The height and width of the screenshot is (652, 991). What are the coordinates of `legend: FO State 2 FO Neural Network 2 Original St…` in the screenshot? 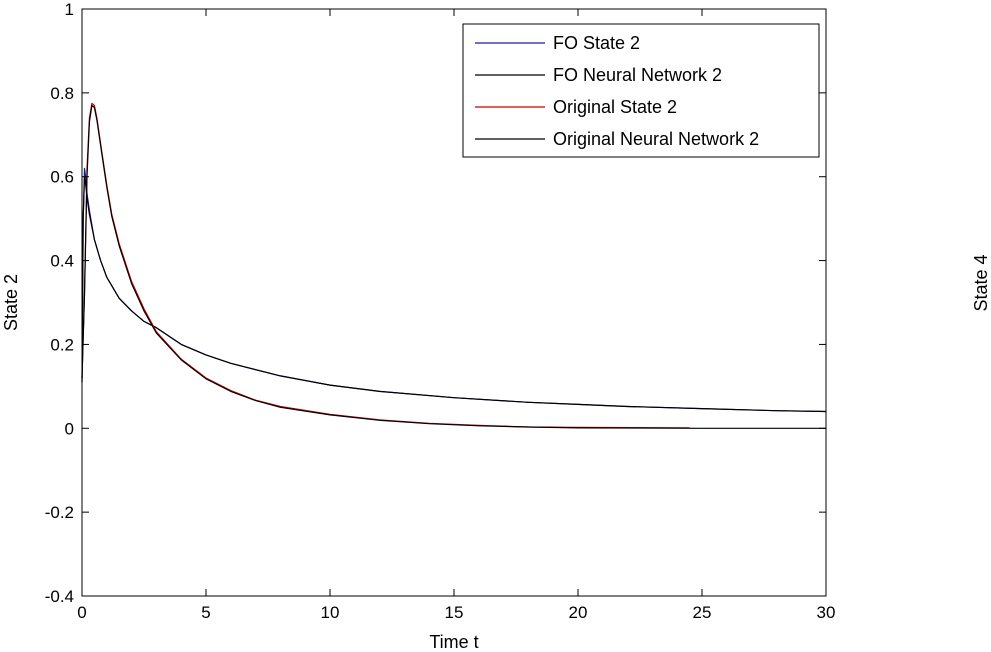 It's located at (641, 90).